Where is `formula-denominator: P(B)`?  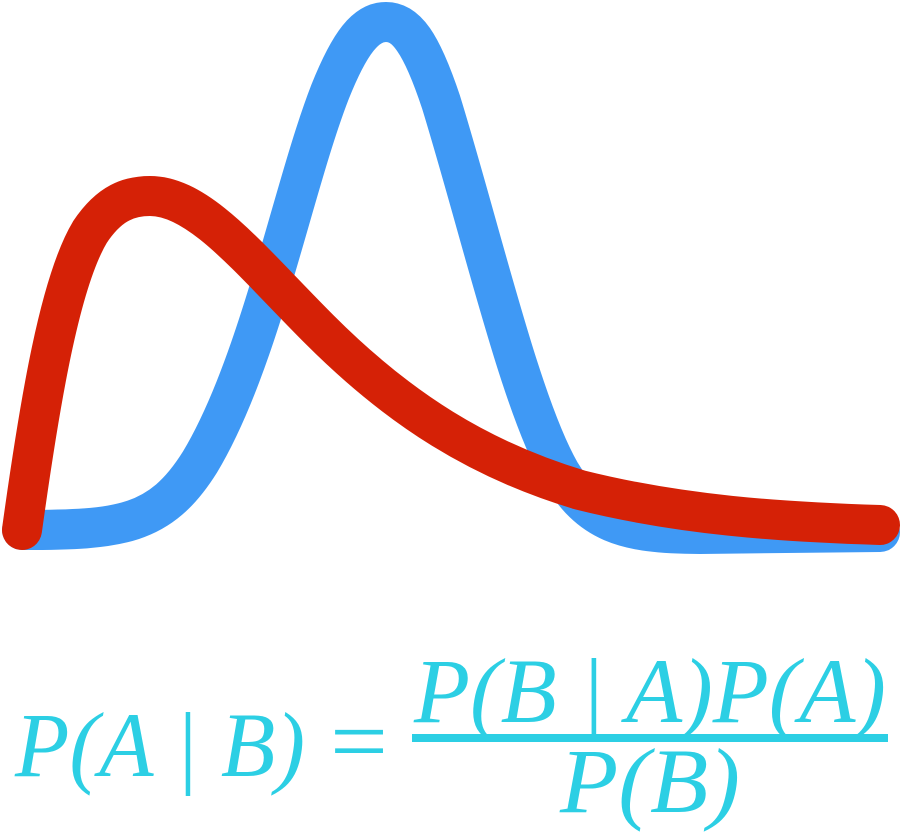 formula-denominator: P(B) is located at coordinates (649, 781).